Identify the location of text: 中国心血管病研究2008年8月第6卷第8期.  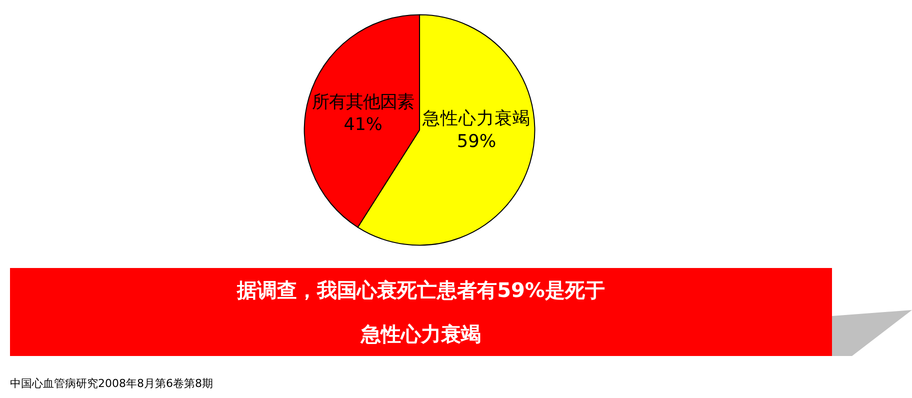
(111, 383).